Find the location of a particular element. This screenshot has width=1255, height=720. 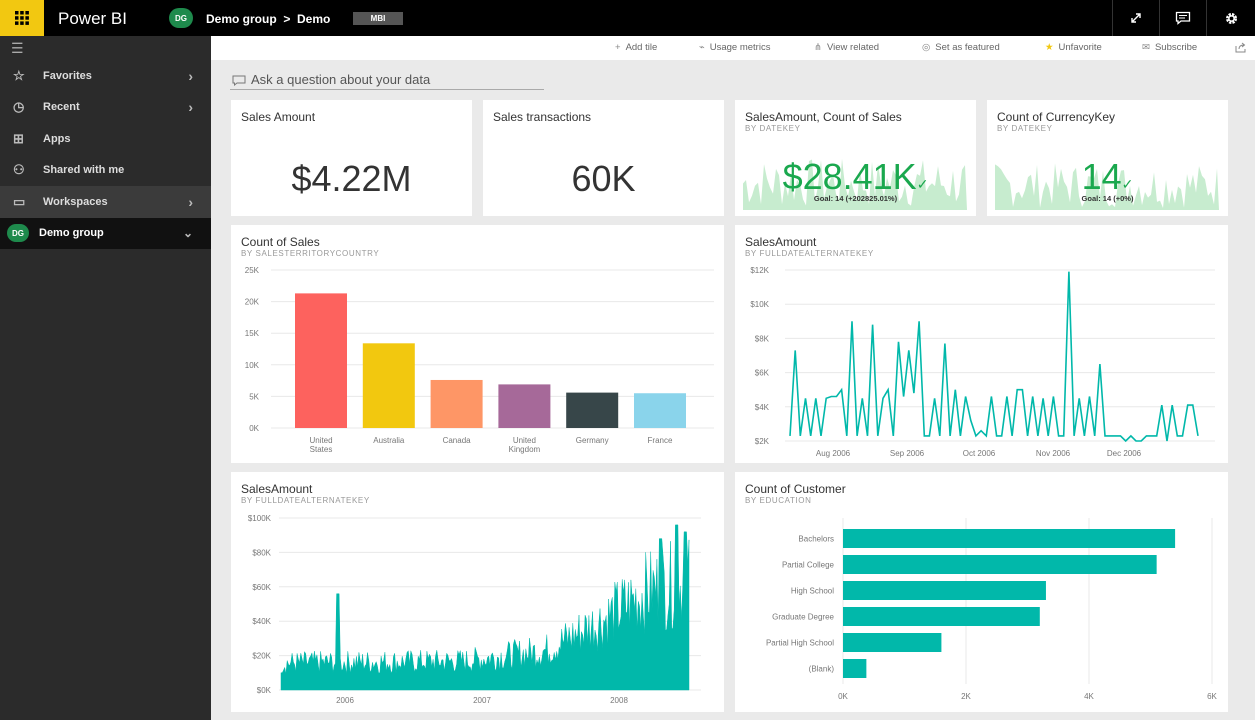

sidebar-item-label: Apps is located at coordinates (57, 138).